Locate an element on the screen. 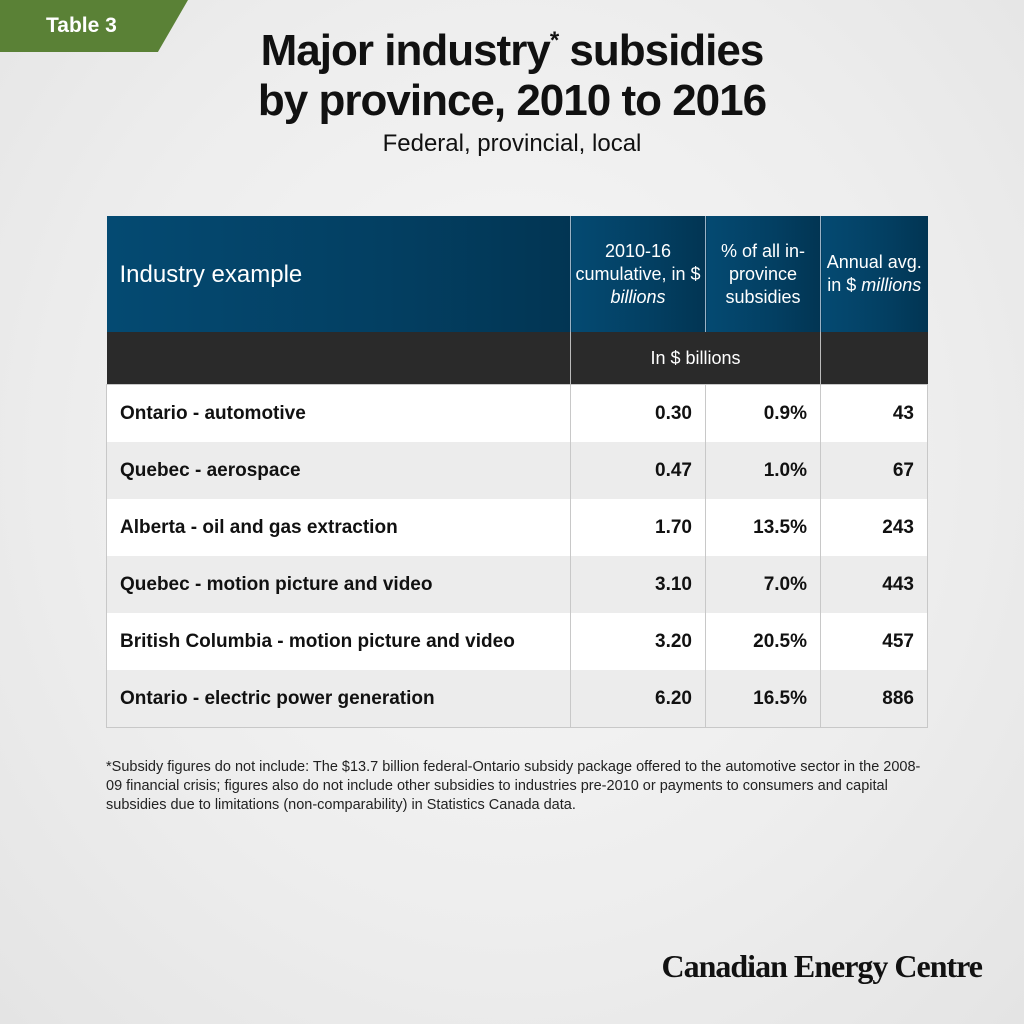 This screenshot has width=1024, height=1024. cell-industry: Quebec - aerospace is located at coordinates (210, 470).